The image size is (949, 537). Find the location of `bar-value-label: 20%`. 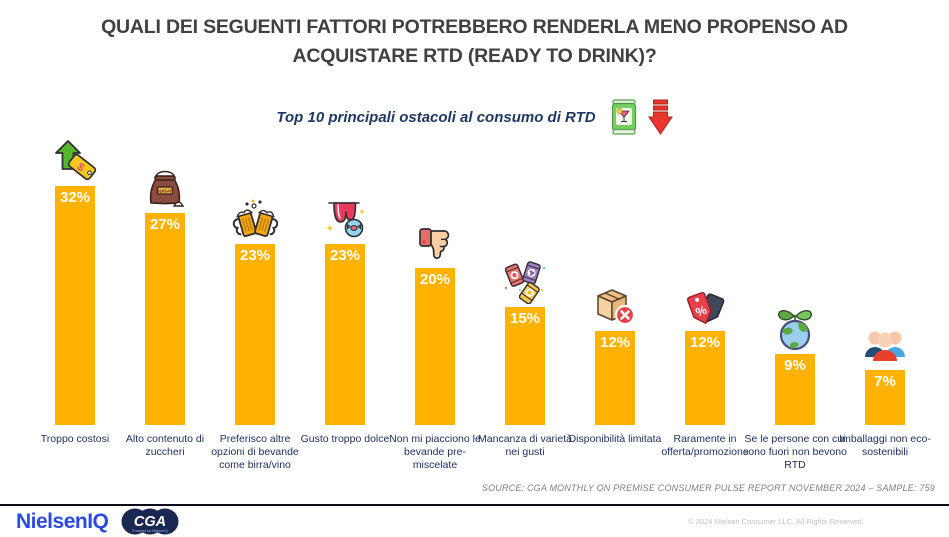

bar-value-label: 20% is located at coordinates (435, 279).